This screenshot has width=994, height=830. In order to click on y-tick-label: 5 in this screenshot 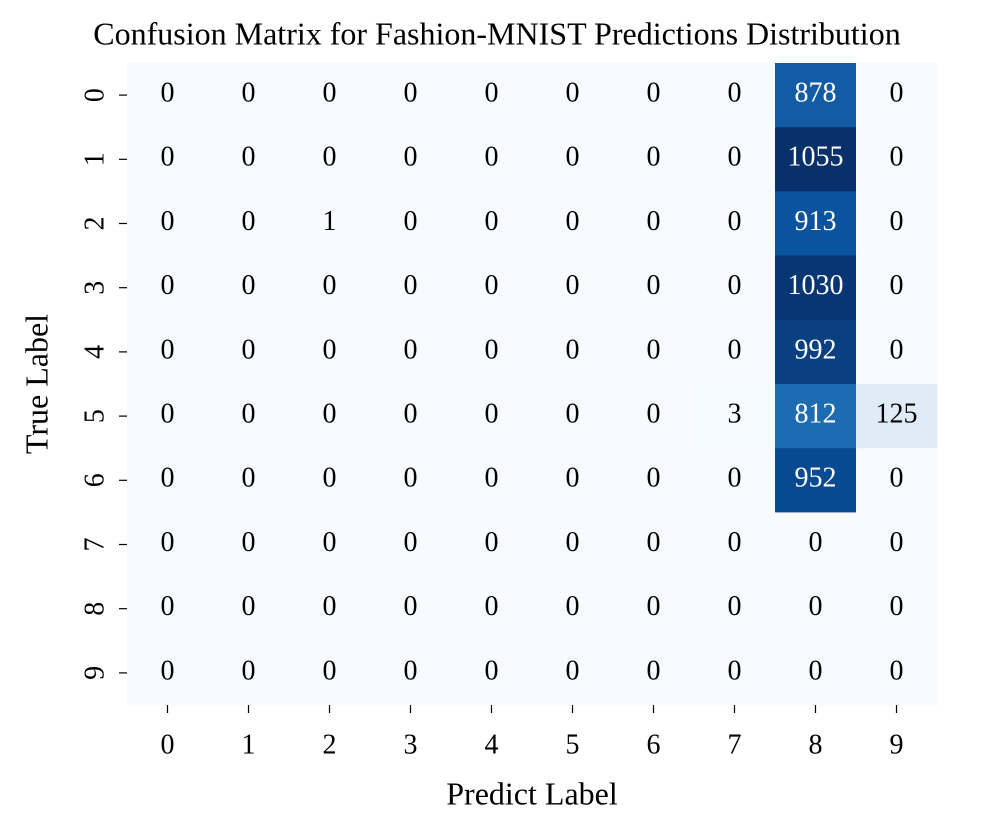, I will do `click(94, 416)`.